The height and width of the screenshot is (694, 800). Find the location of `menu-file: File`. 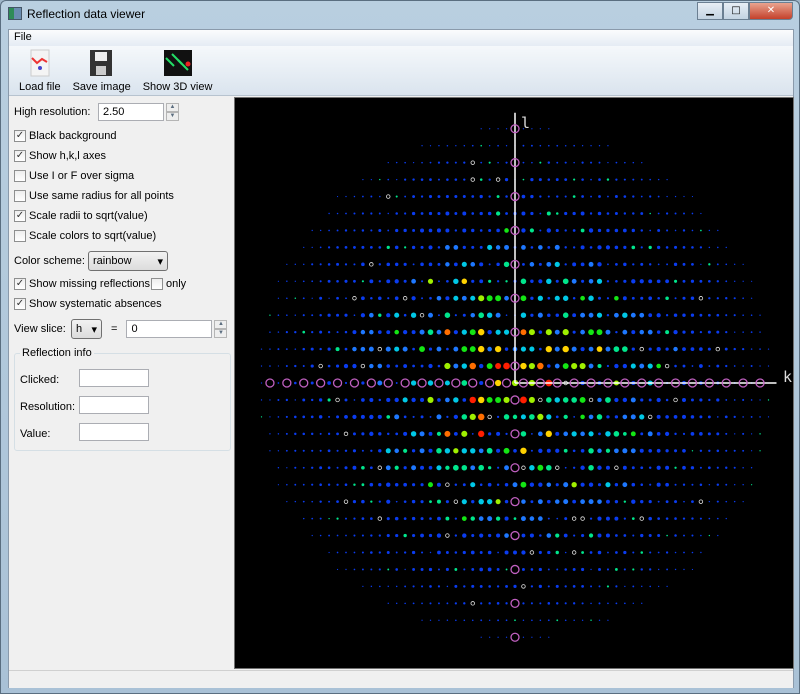

menu-file: File is located at coordinates (23, 37).